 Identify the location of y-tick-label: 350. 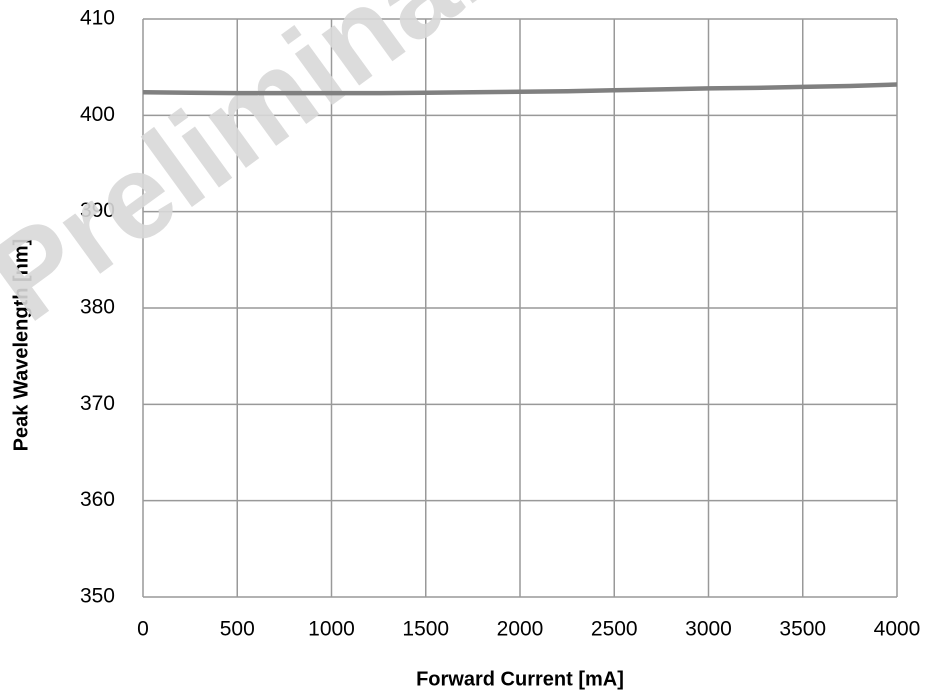
(97, 596).